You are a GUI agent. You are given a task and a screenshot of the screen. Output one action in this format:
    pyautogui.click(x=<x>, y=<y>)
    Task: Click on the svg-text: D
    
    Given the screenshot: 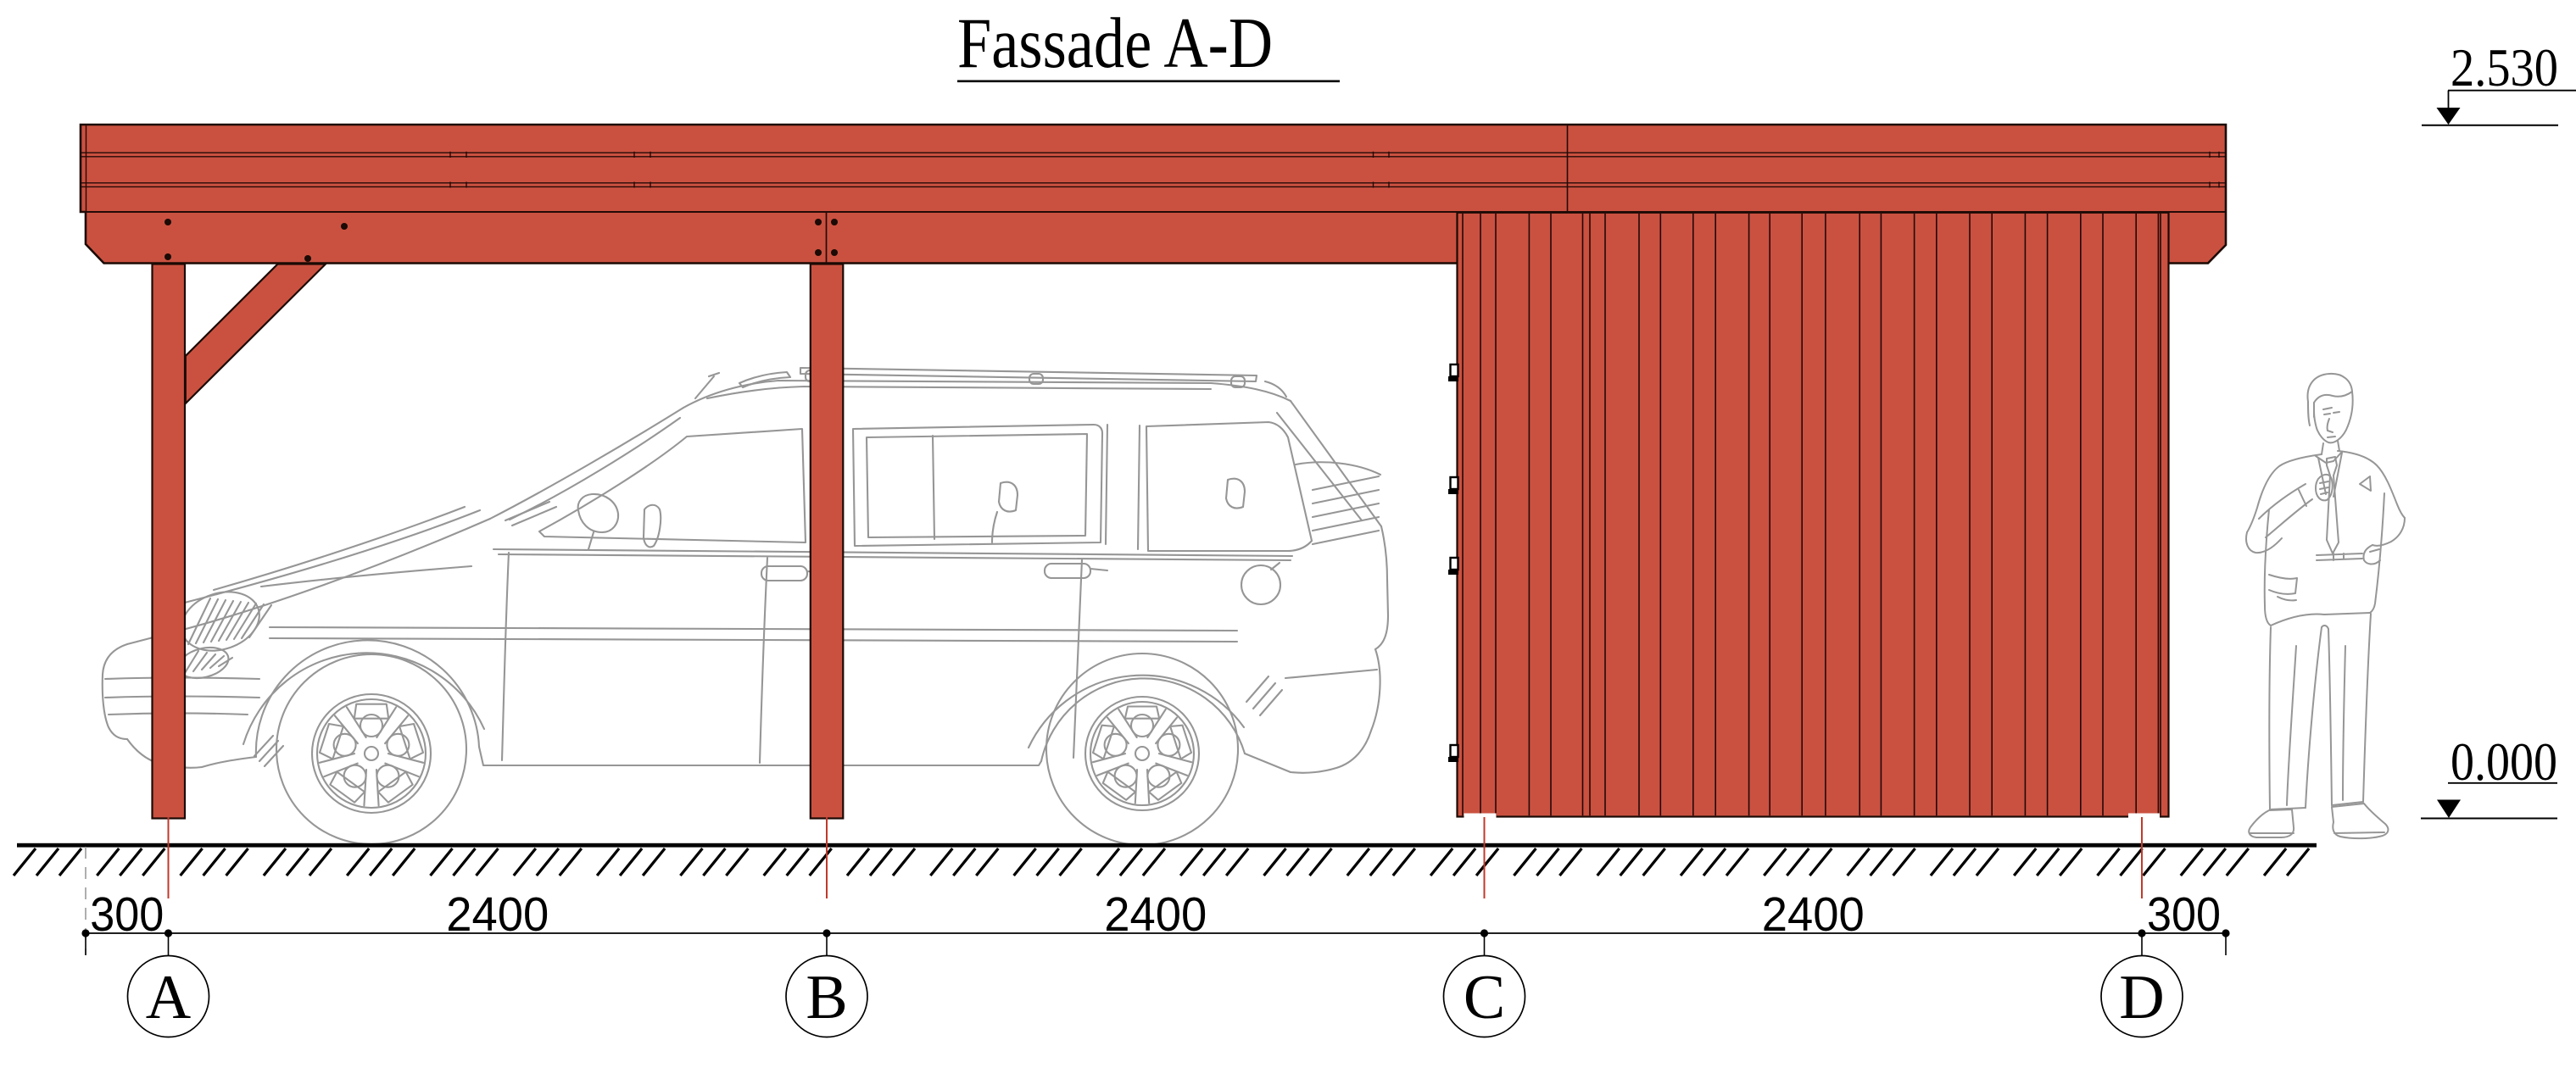 What is the action you would take?
    pyautogui.click(x=2141, y=998)
    